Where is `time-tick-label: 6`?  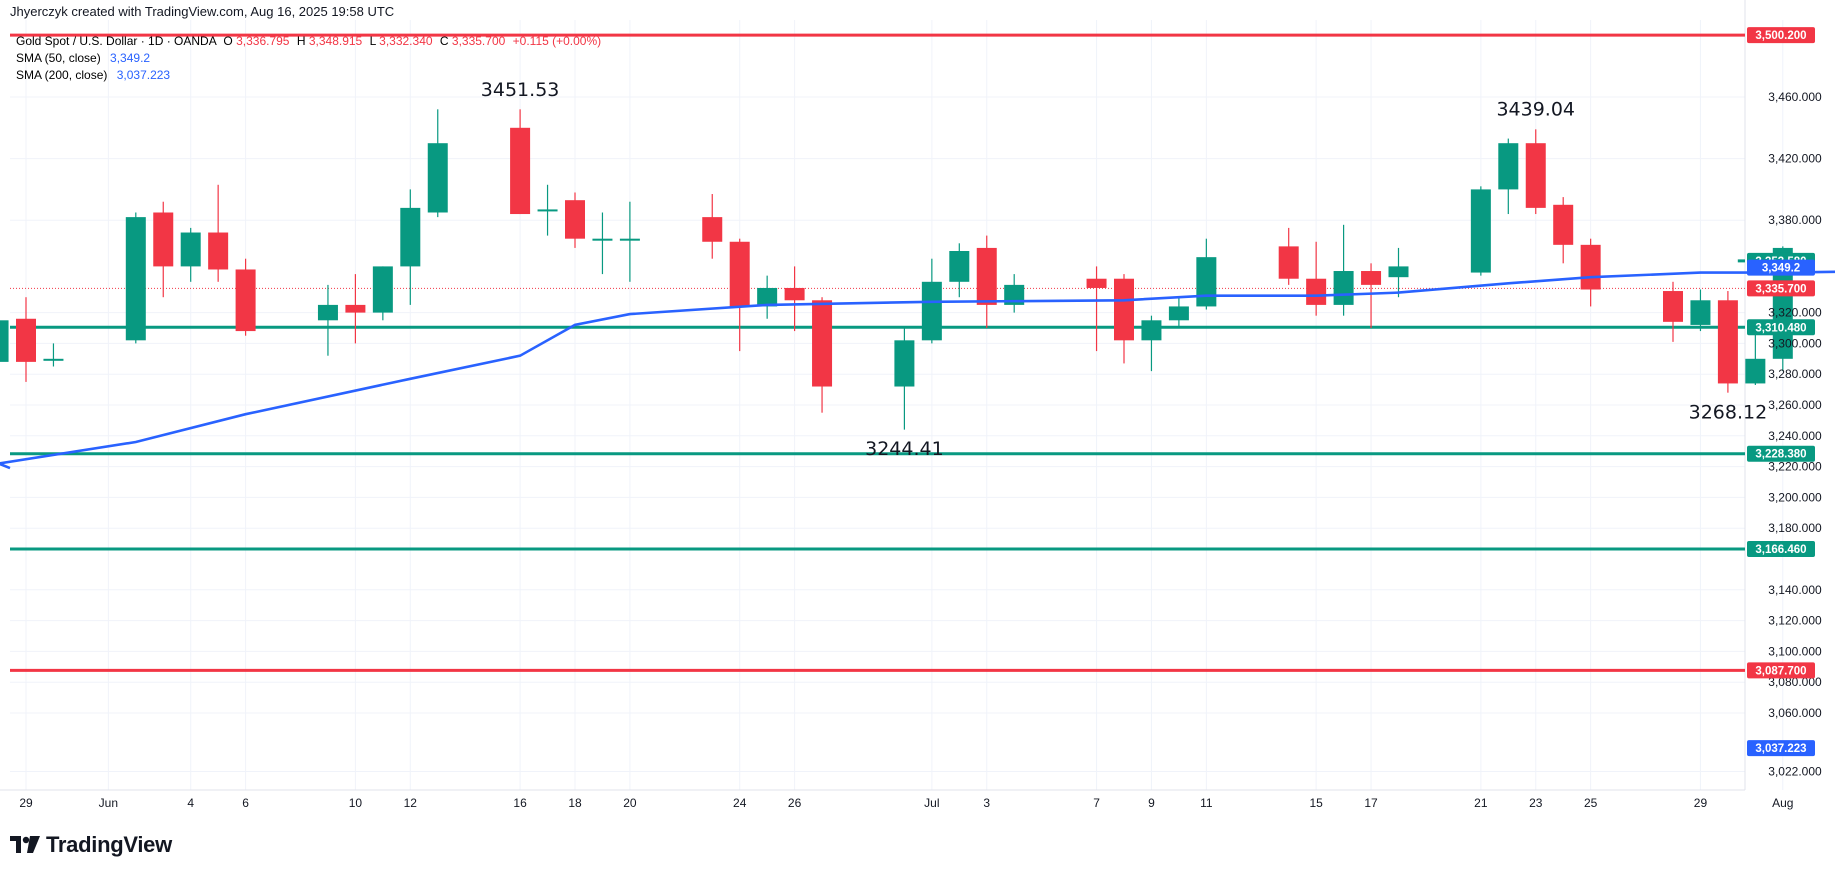
time-tick-label: 6 is located at coordinates (245, 803).